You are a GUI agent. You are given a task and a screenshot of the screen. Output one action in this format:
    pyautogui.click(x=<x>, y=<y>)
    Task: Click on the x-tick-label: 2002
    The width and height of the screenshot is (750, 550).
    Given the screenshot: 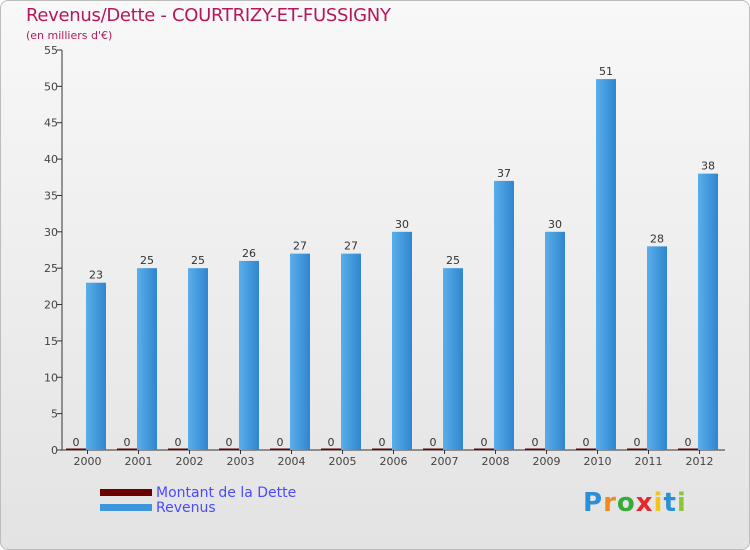 What is the action you would take?
    pyautogui.click(x=190, y=461)
    